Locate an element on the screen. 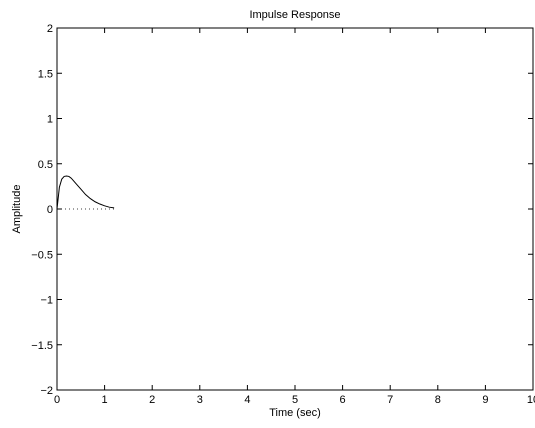 The height and width of the screenshot is (428, 535). y-tick-label: 2 is located at coordinates (50, 29).